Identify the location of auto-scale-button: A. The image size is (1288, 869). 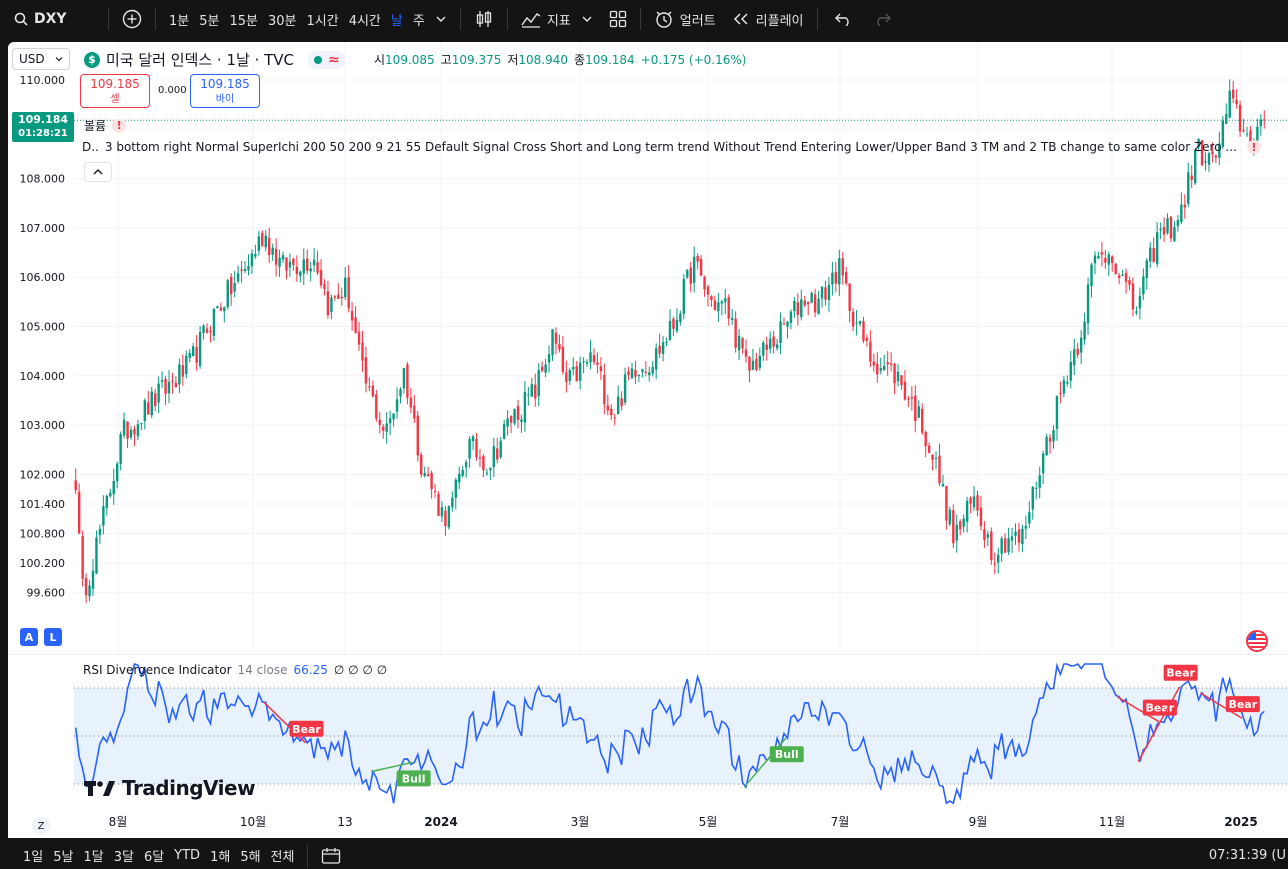
(29, 637).